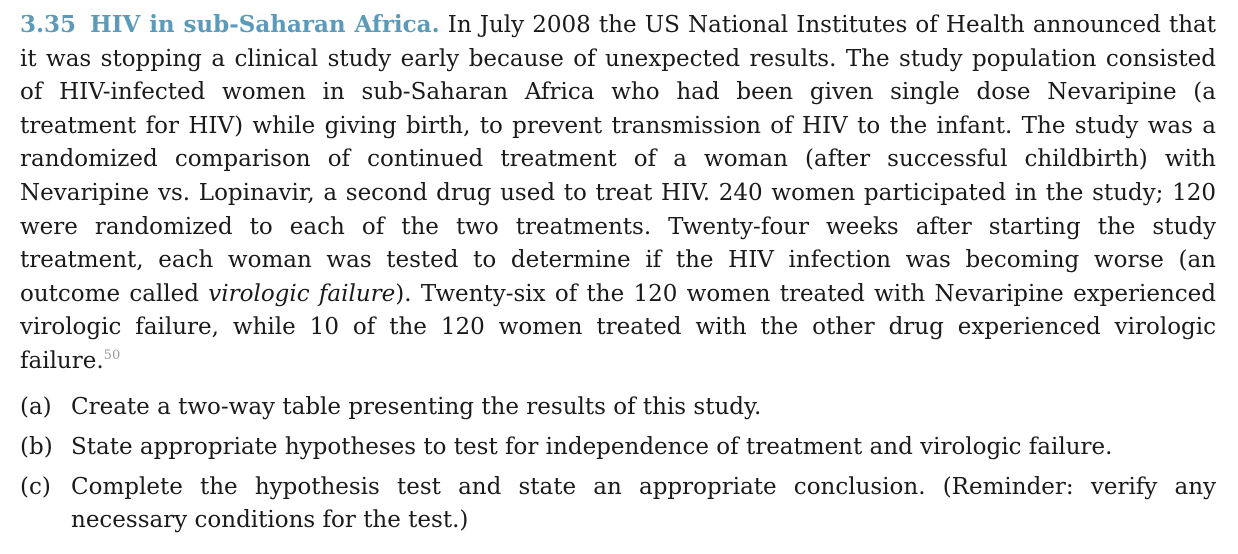 This screenshot has height=554, width=1238. I want to click on exercise-emphasis: virologic failure, so click(302, 293).